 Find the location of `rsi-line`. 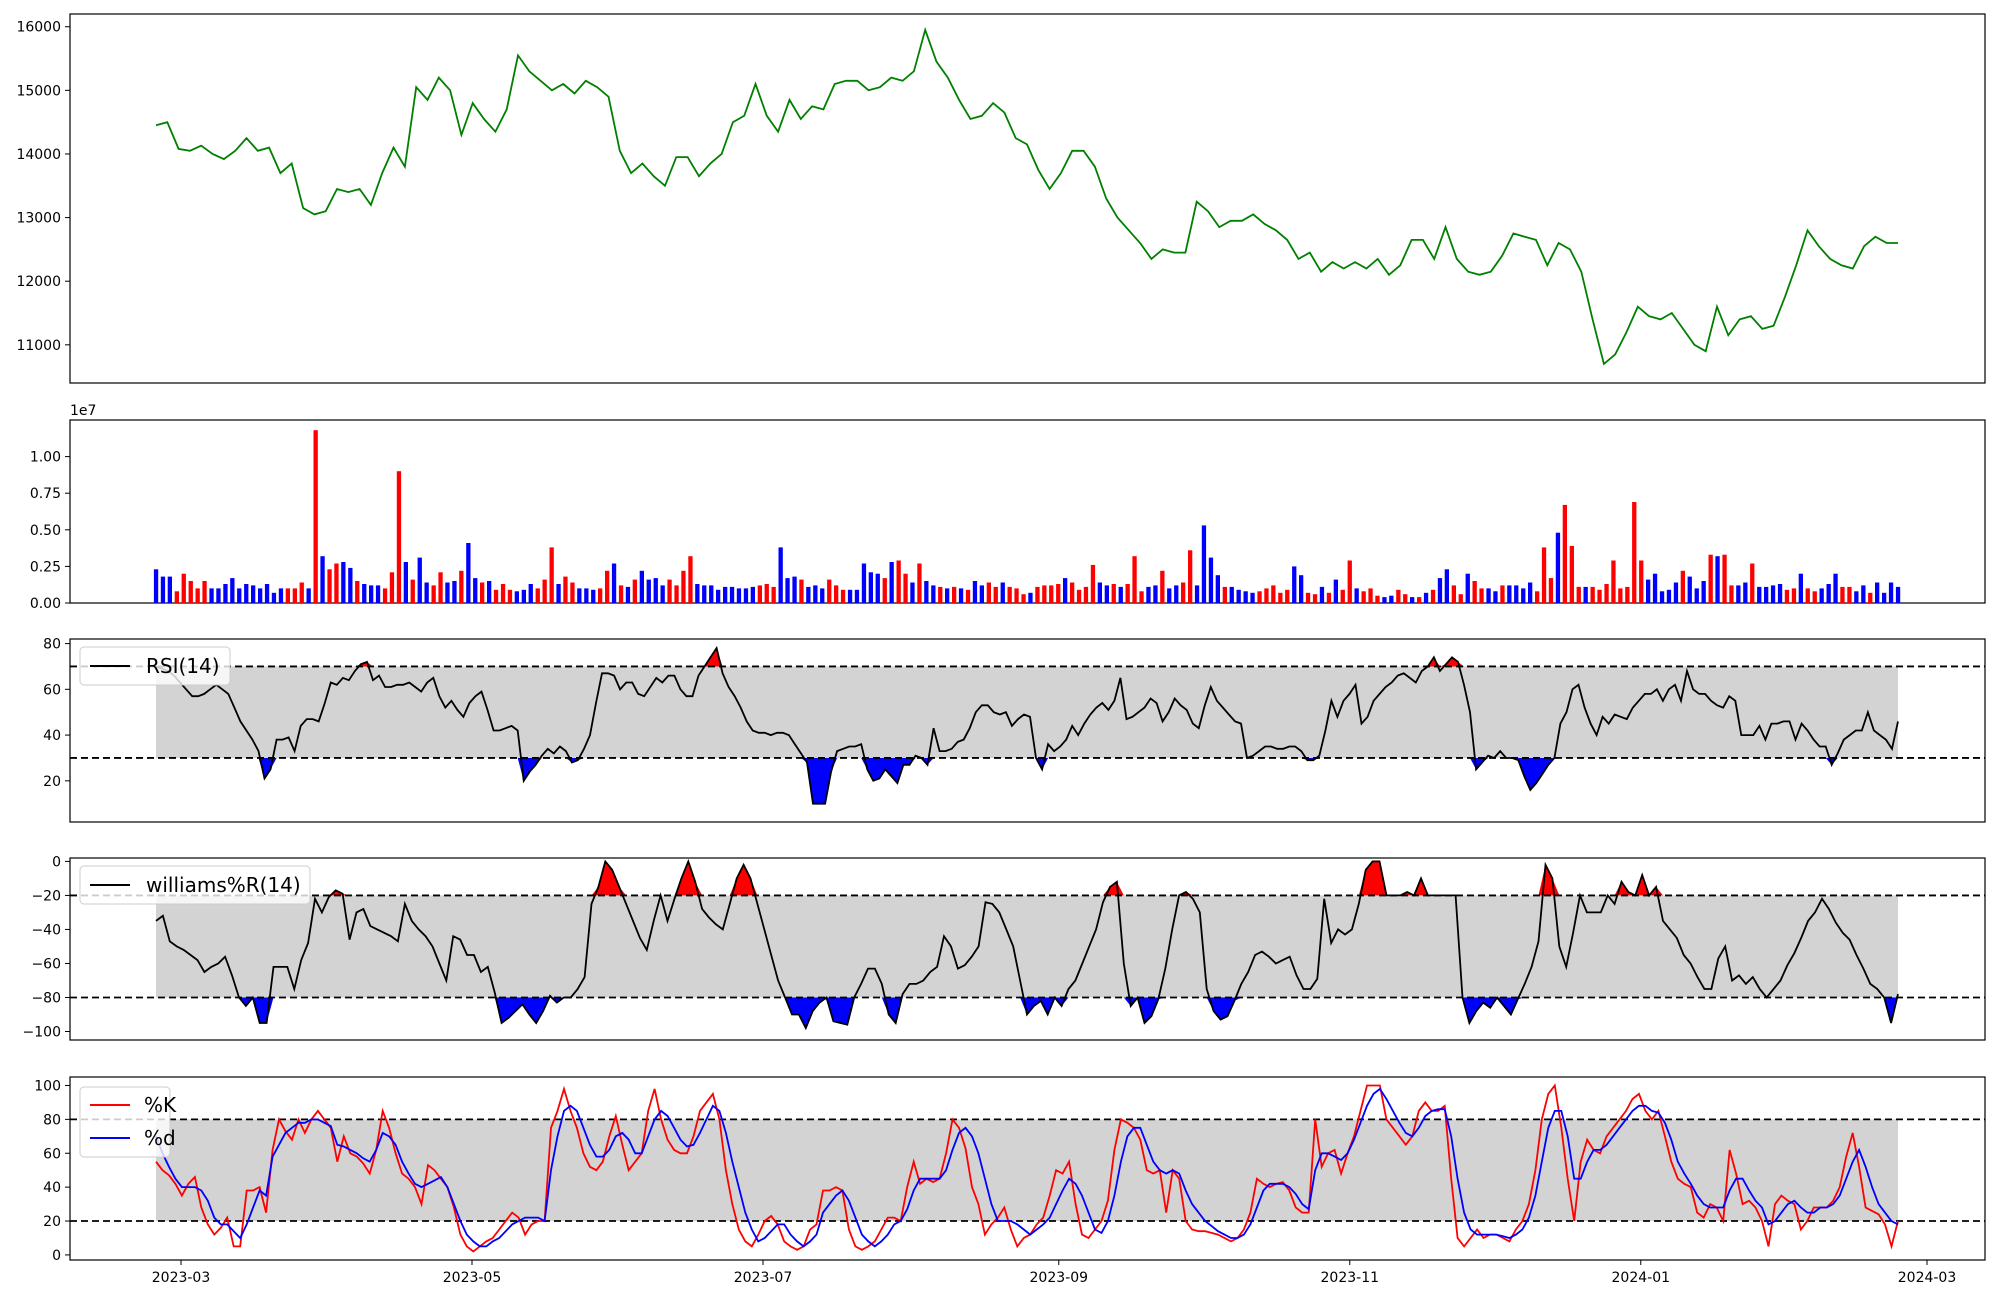

rsi-line is located at coordinates (1027, 725).